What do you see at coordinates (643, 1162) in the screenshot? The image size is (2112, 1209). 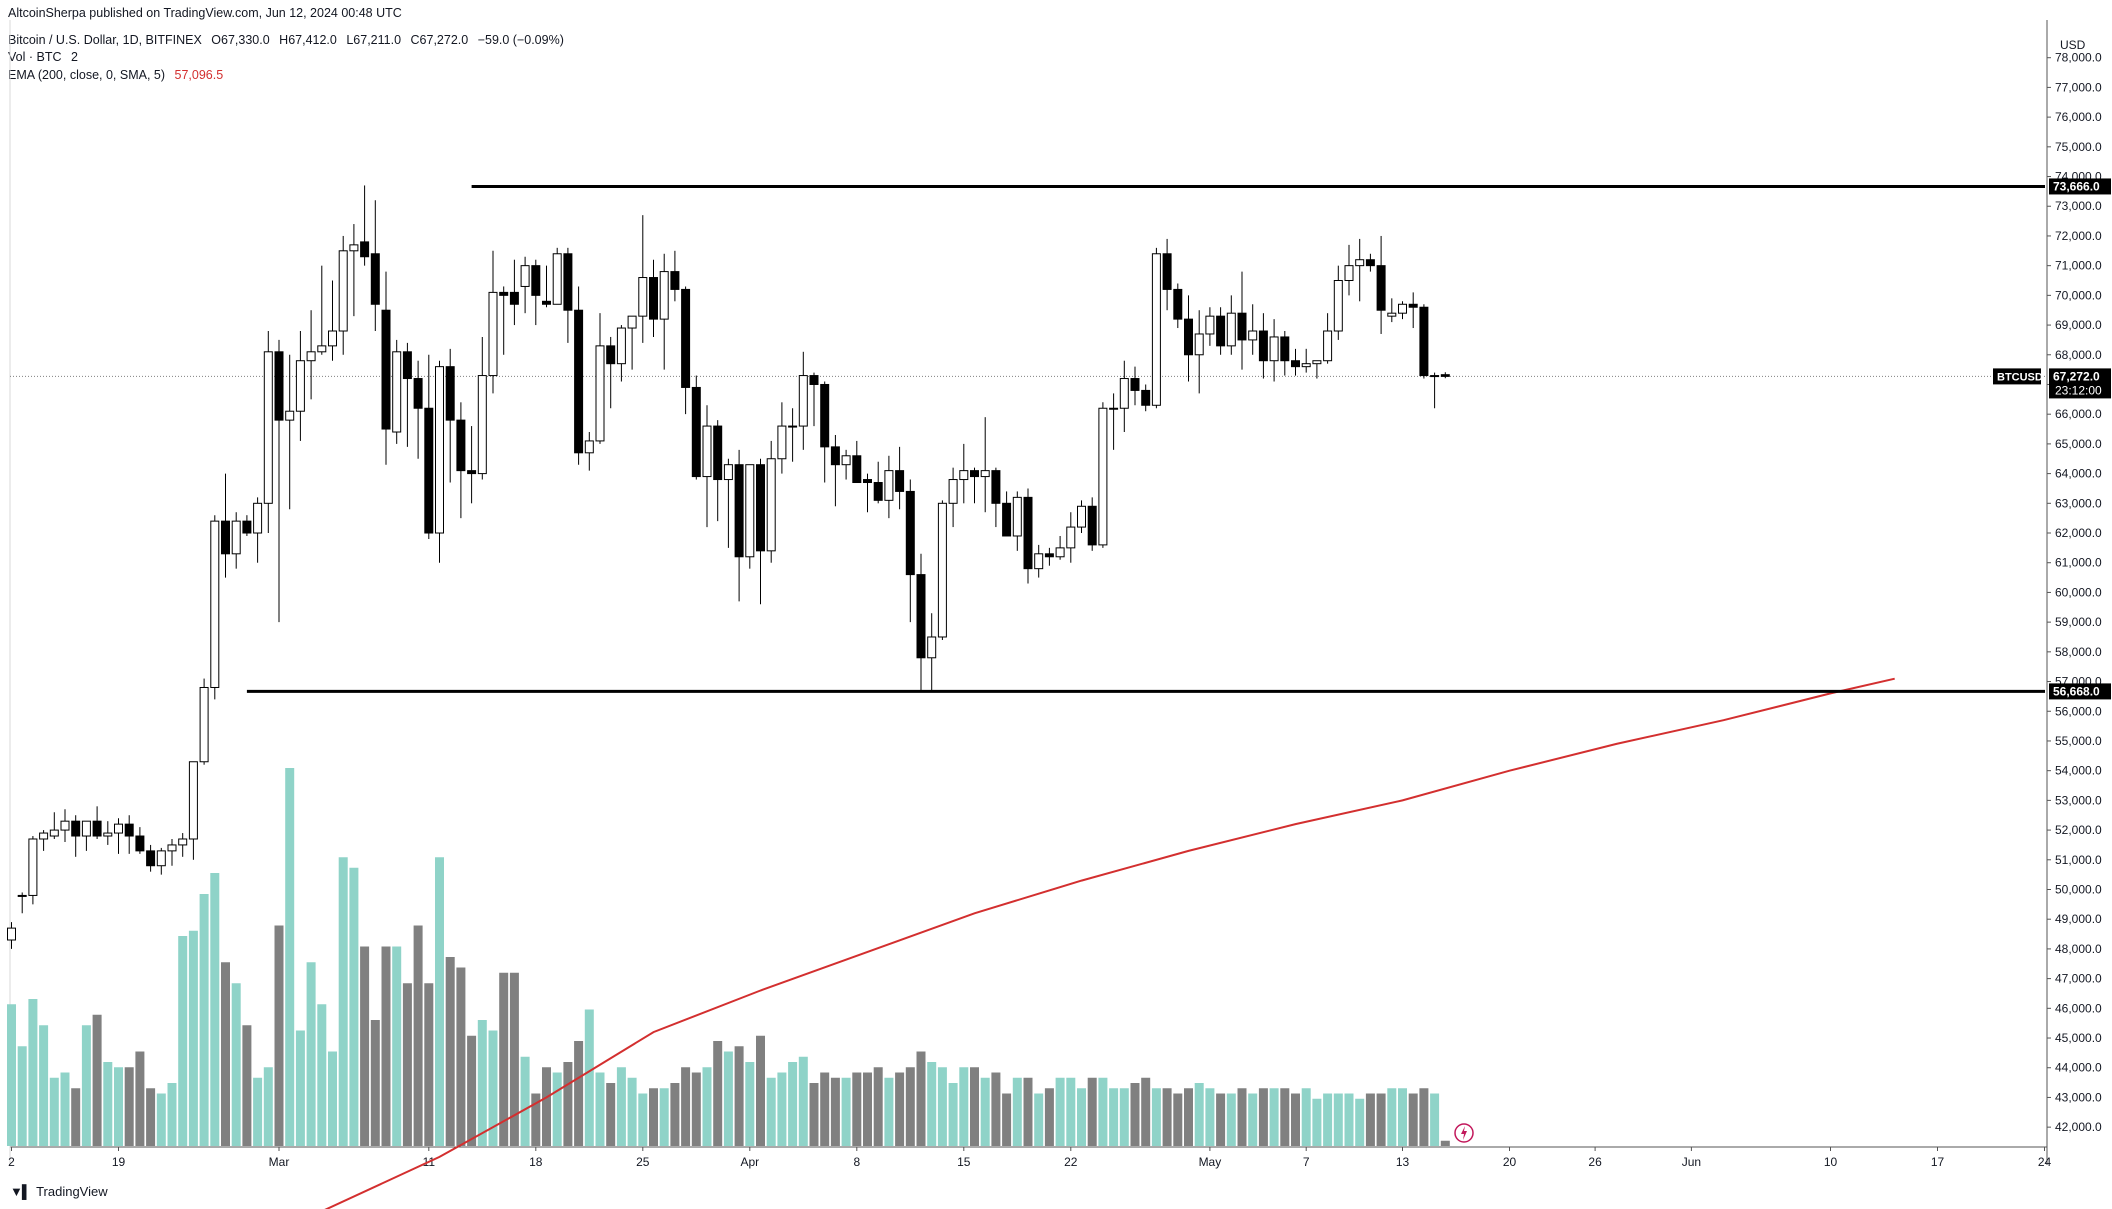 I see `x-tick-label: 25` at bounding box center [643, 1162].